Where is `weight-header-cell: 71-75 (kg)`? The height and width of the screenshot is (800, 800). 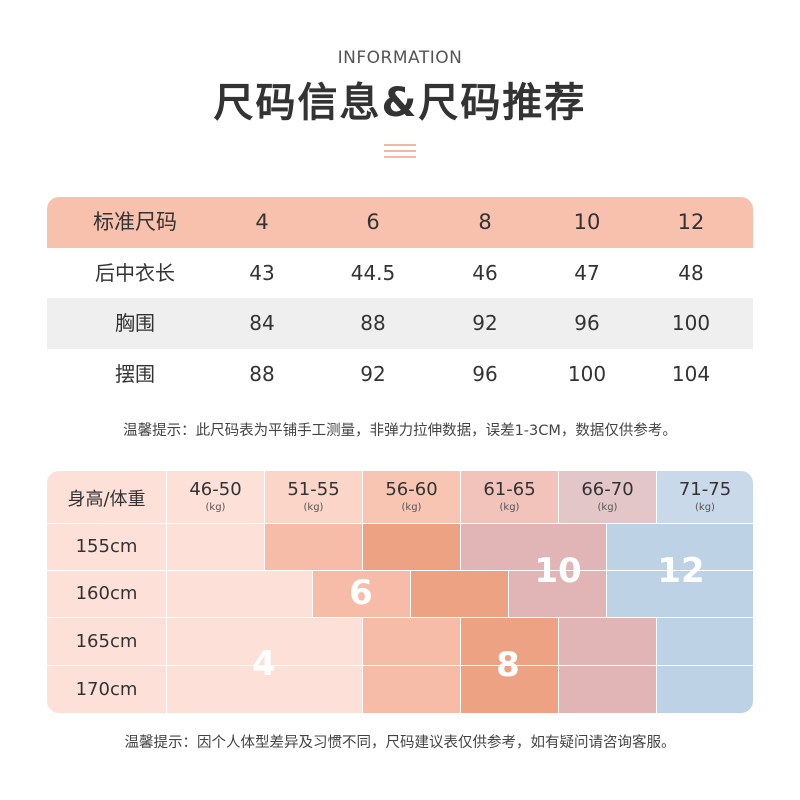 weight-header-cell: 71-75 (kg) is located at coordinates (705, 497).